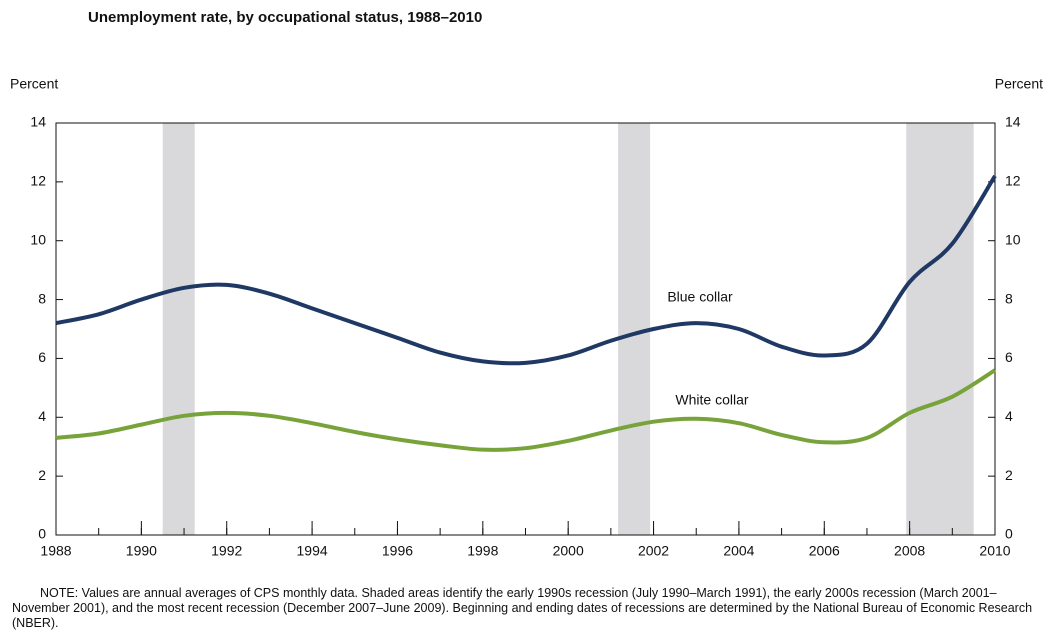 This screenshot has width=1051, height=644. Describe the element at coordinates (312, 551) in the screenshot. I see `x-tick-label: 1994` at that location.